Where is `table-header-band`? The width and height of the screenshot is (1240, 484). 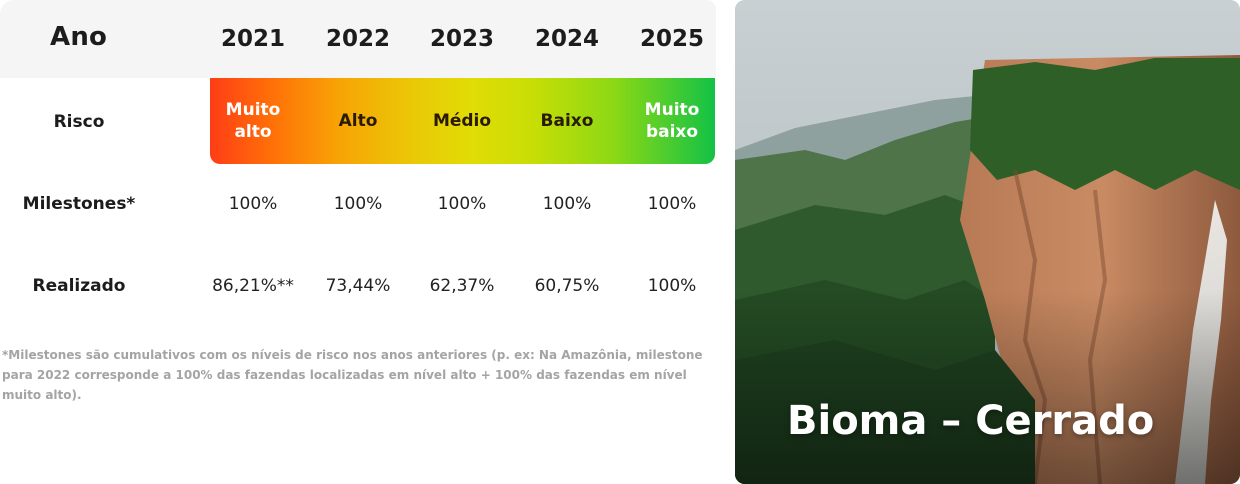
table-header-band is located at coordinates (358, 39).